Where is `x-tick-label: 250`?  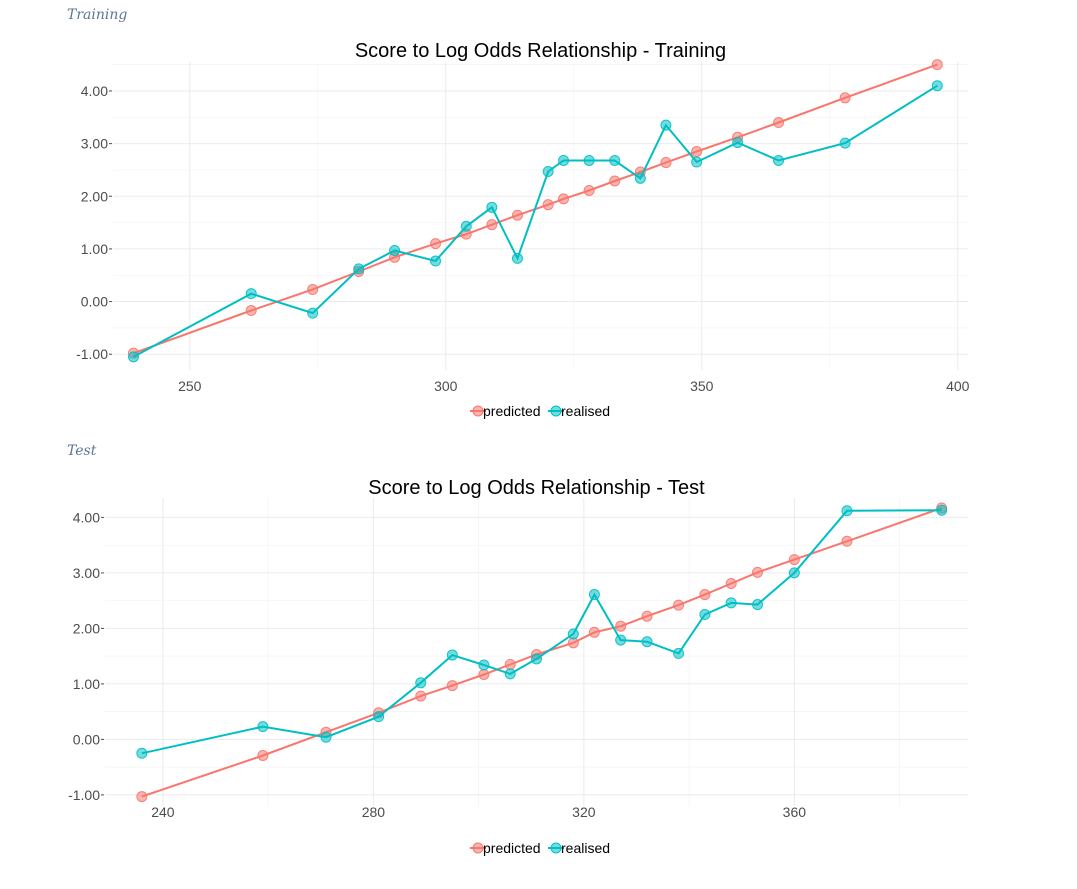 x-tick-label: 250 is located at coordinates (190, 386).